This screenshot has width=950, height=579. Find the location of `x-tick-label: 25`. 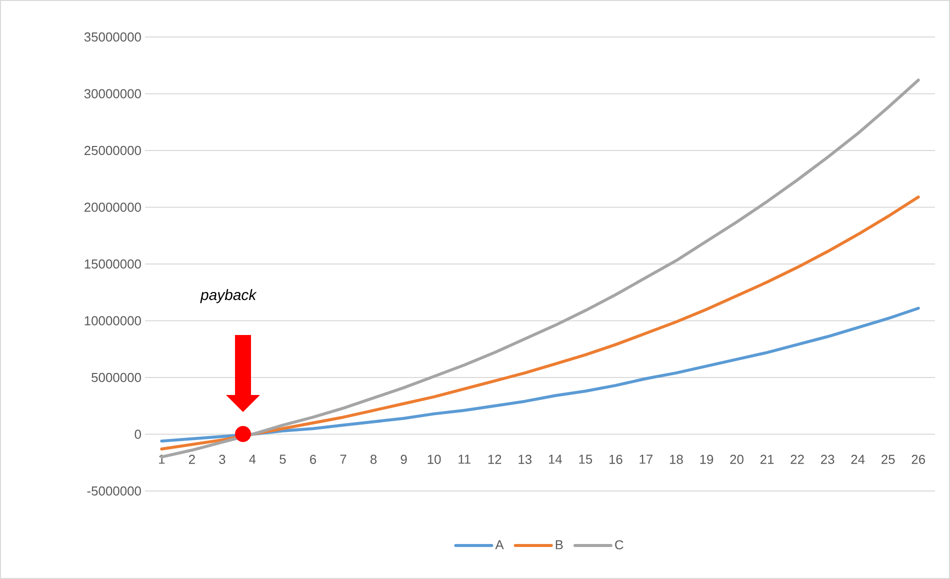

x-tick-label: 25 is located at coordinates (888, 459).